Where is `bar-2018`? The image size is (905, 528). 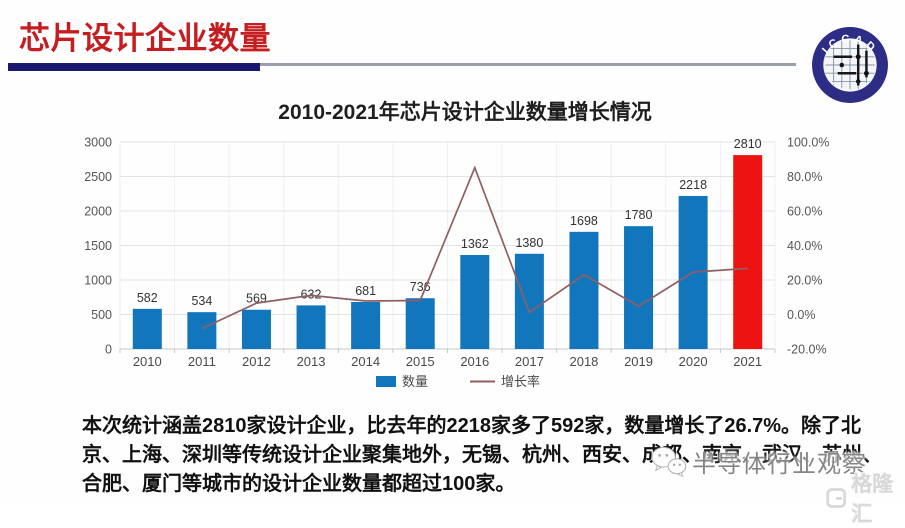 bar-2018 is located at coordinates (584, 290).